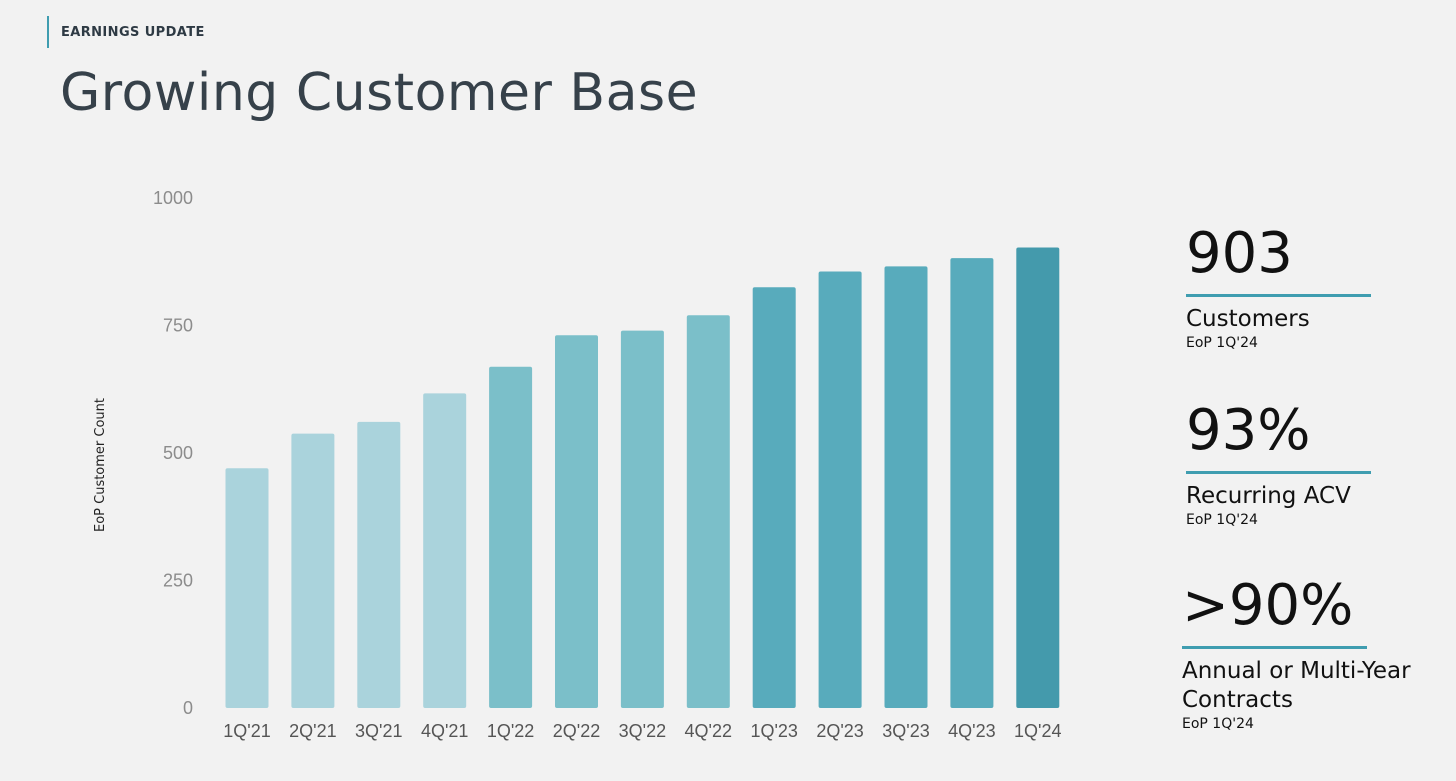  What do you see at coordinates (1248, 430) in the screenshot?
I see `stat-value: 93%` at bounding box center [1248, 430].